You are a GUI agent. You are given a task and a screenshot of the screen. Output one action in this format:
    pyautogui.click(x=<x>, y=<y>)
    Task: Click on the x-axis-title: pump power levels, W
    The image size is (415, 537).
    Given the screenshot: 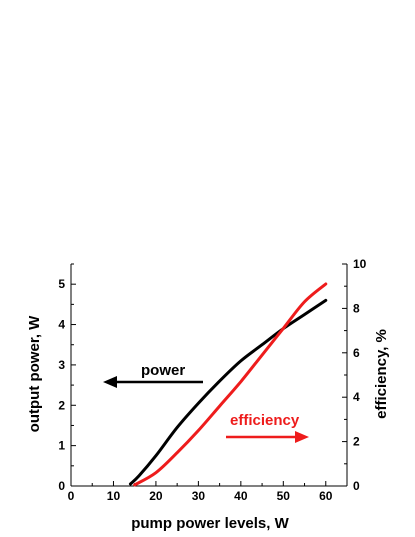 What is the action you would take?
    pyautogui.click(x=210, y=523)
    